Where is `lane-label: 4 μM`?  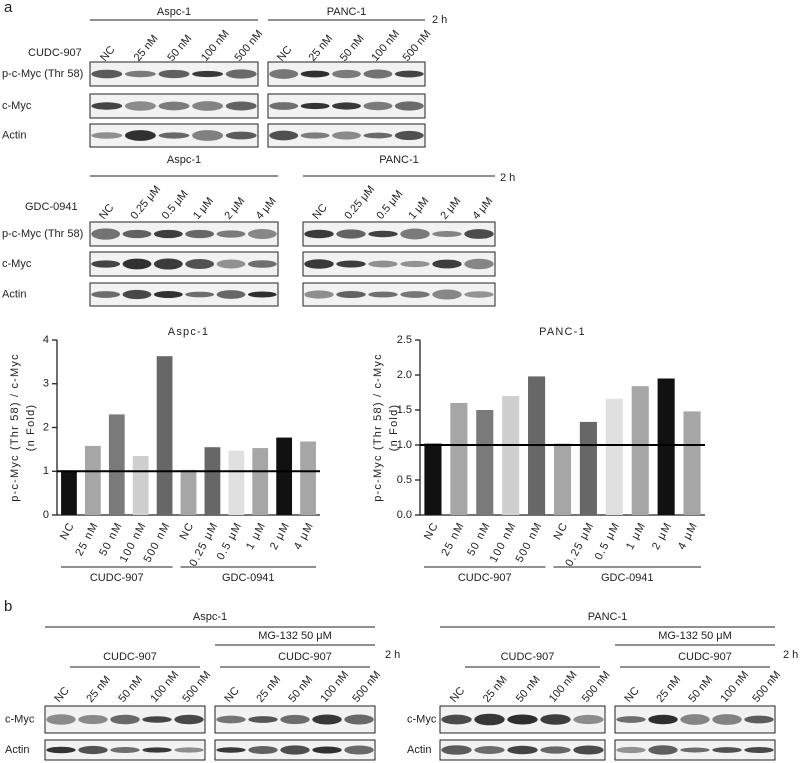
lane-label: 4 μM is located at coordinates (482, 208).